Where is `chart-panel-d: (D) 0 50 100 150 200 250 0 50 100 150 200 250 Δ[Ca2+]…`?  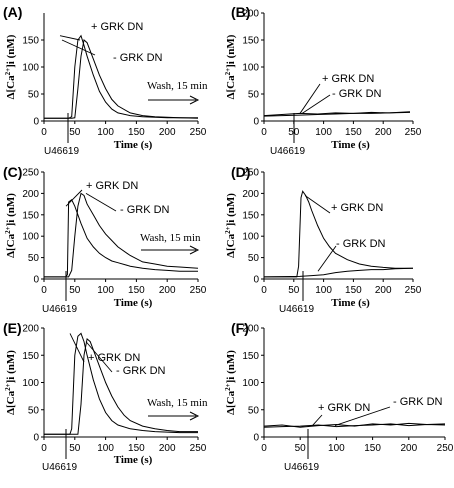 chart-panel-d: (D) 0 50 100 150 200 250 0 50 100 150 200 250 Δ[Ca2+]… is located at coordinates (323, 239).